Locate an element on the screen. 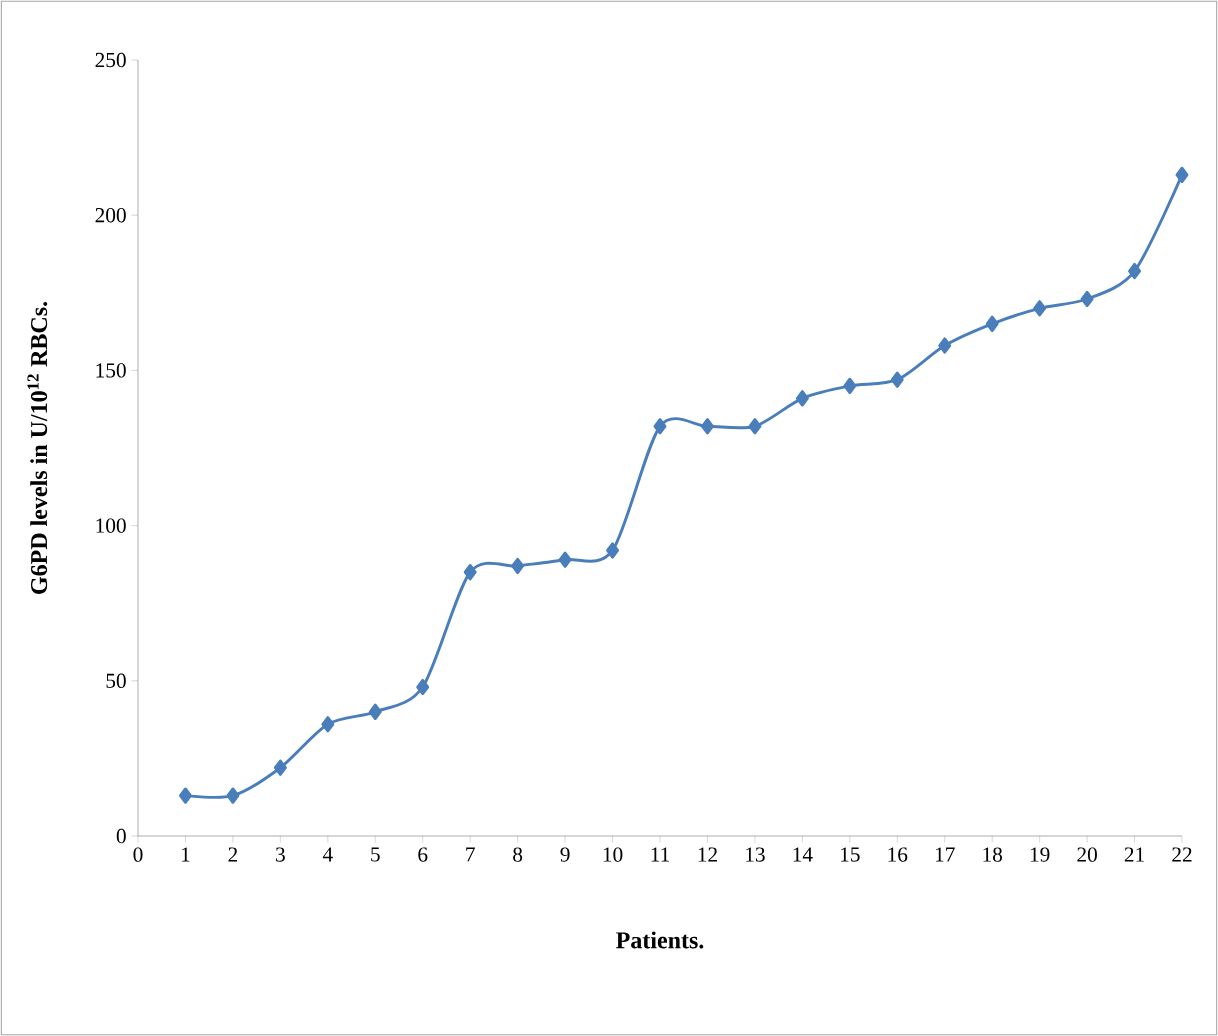 Image resolution: width=1218 pixels, height=1036 pixels. x-tick-label: 7 is located at coordinates (470, 854).